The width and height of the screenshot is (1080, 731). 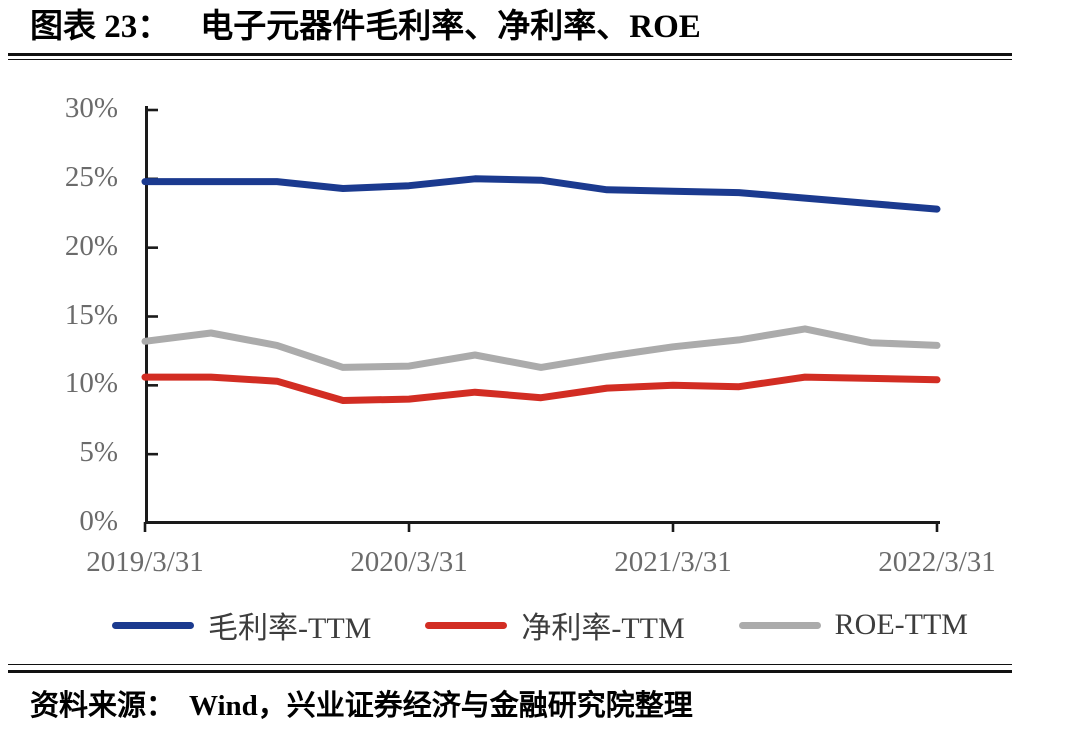 I want to click on legend-label: 净利率-TTM, so click(x=603, y=628).